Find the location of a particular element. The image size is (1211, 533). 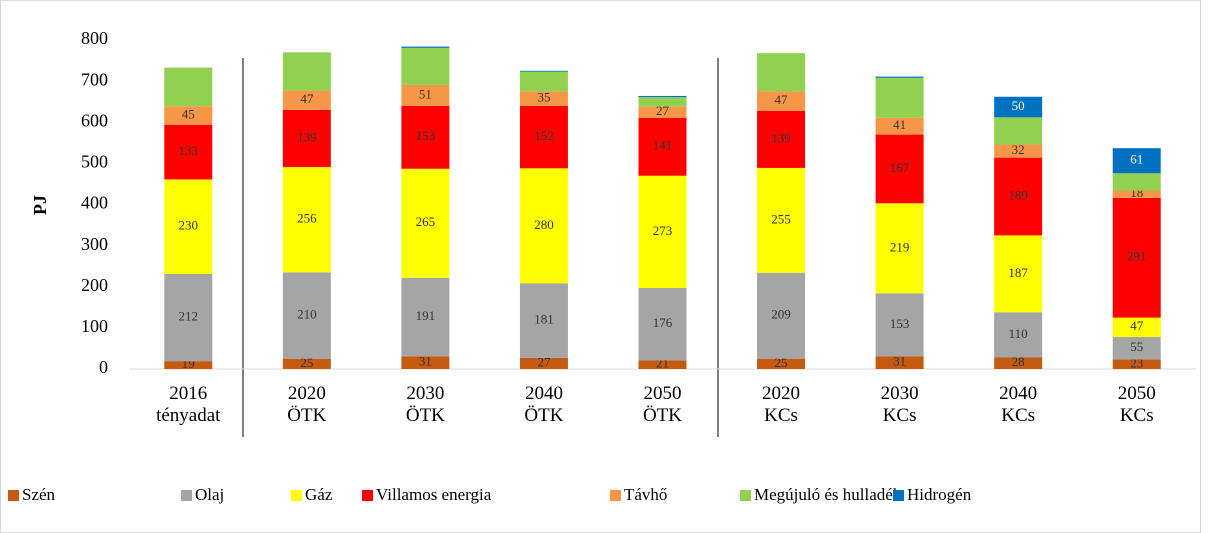

data-label: 45 is located at coordinates (188, 113).